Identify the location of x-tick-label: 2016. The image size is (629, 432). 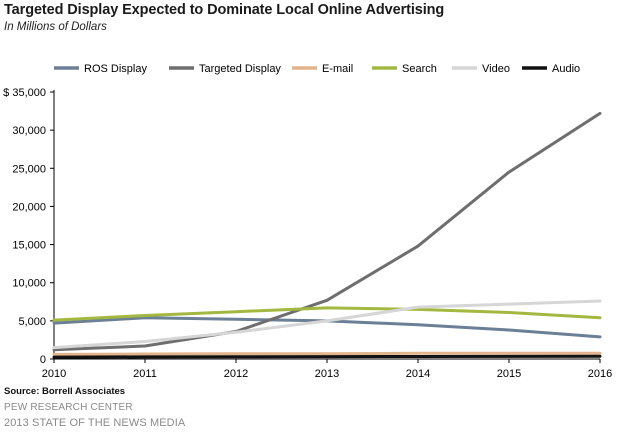
(600, 374).